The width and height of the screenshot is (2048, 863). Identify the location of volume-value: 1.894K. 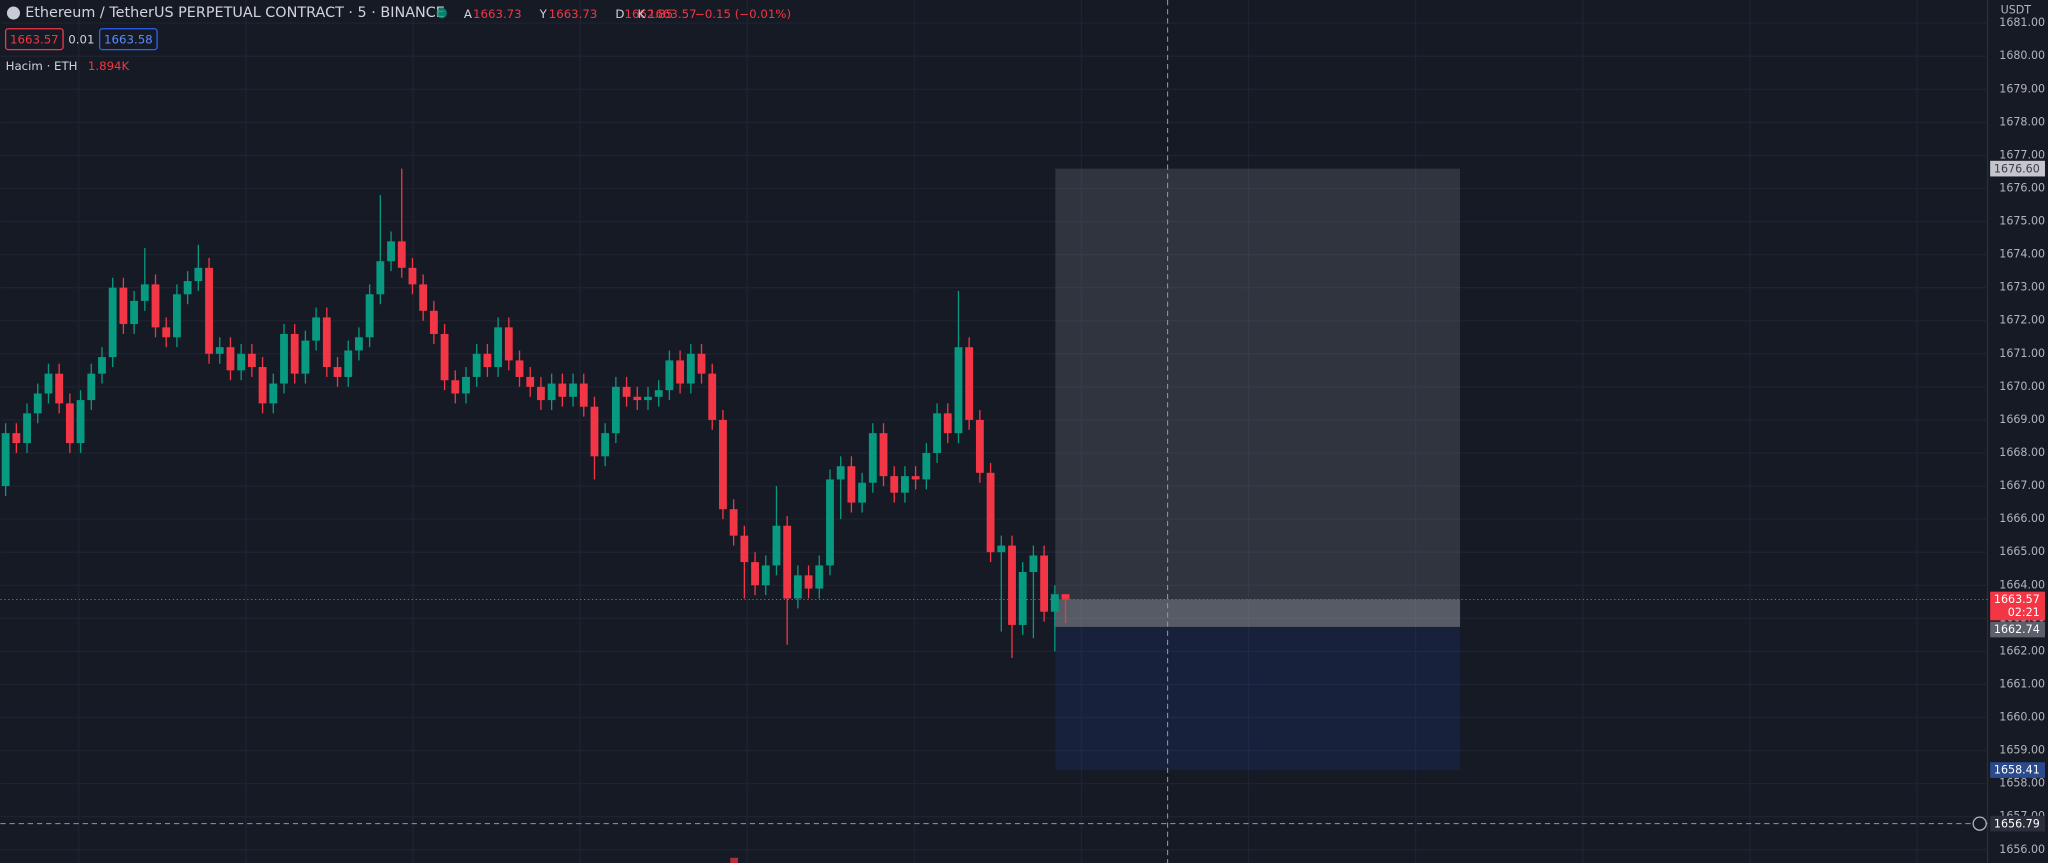
(109, 66).